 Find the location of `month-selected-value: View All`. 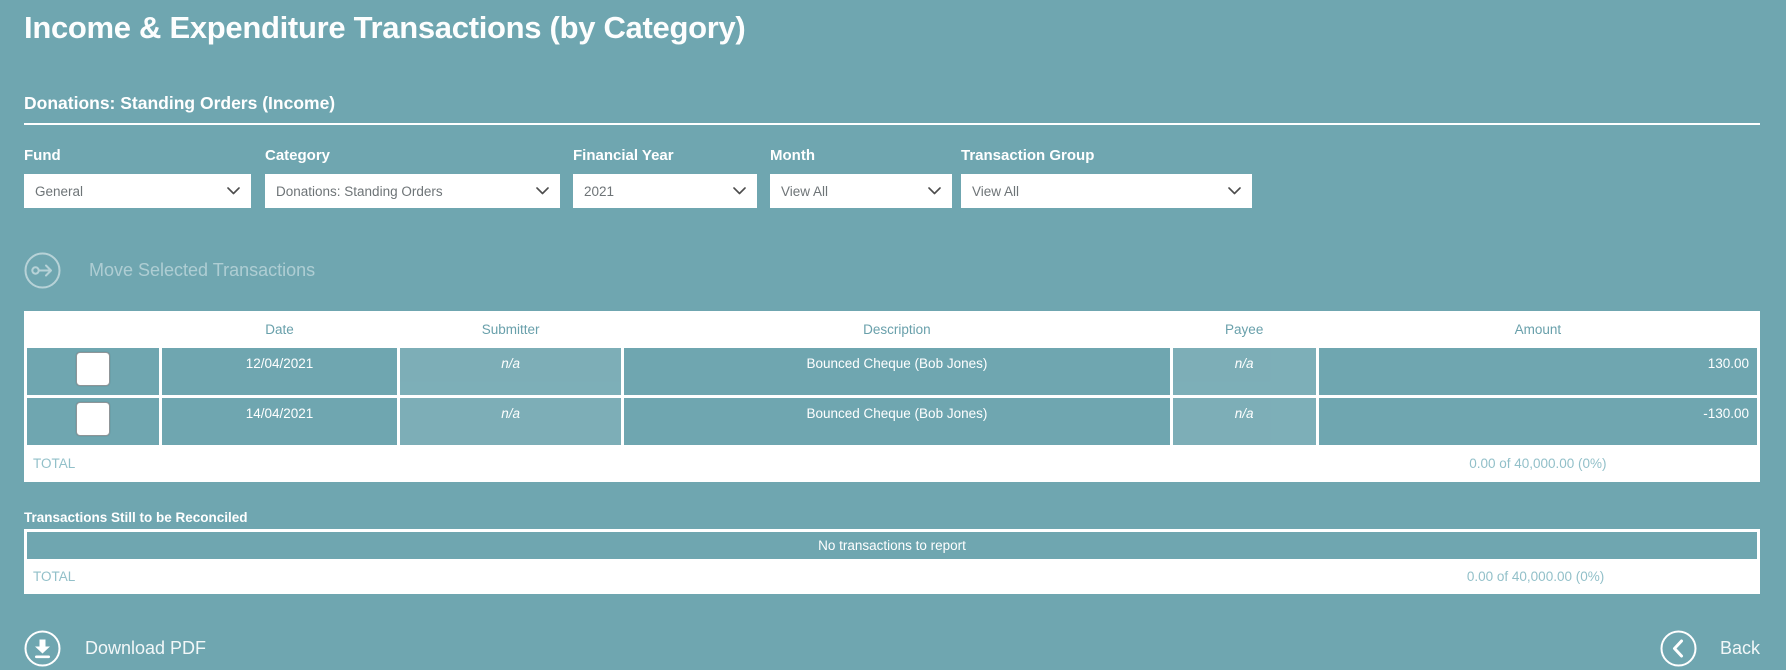

month-selected-value: View All is located at coordinates (805, 191).